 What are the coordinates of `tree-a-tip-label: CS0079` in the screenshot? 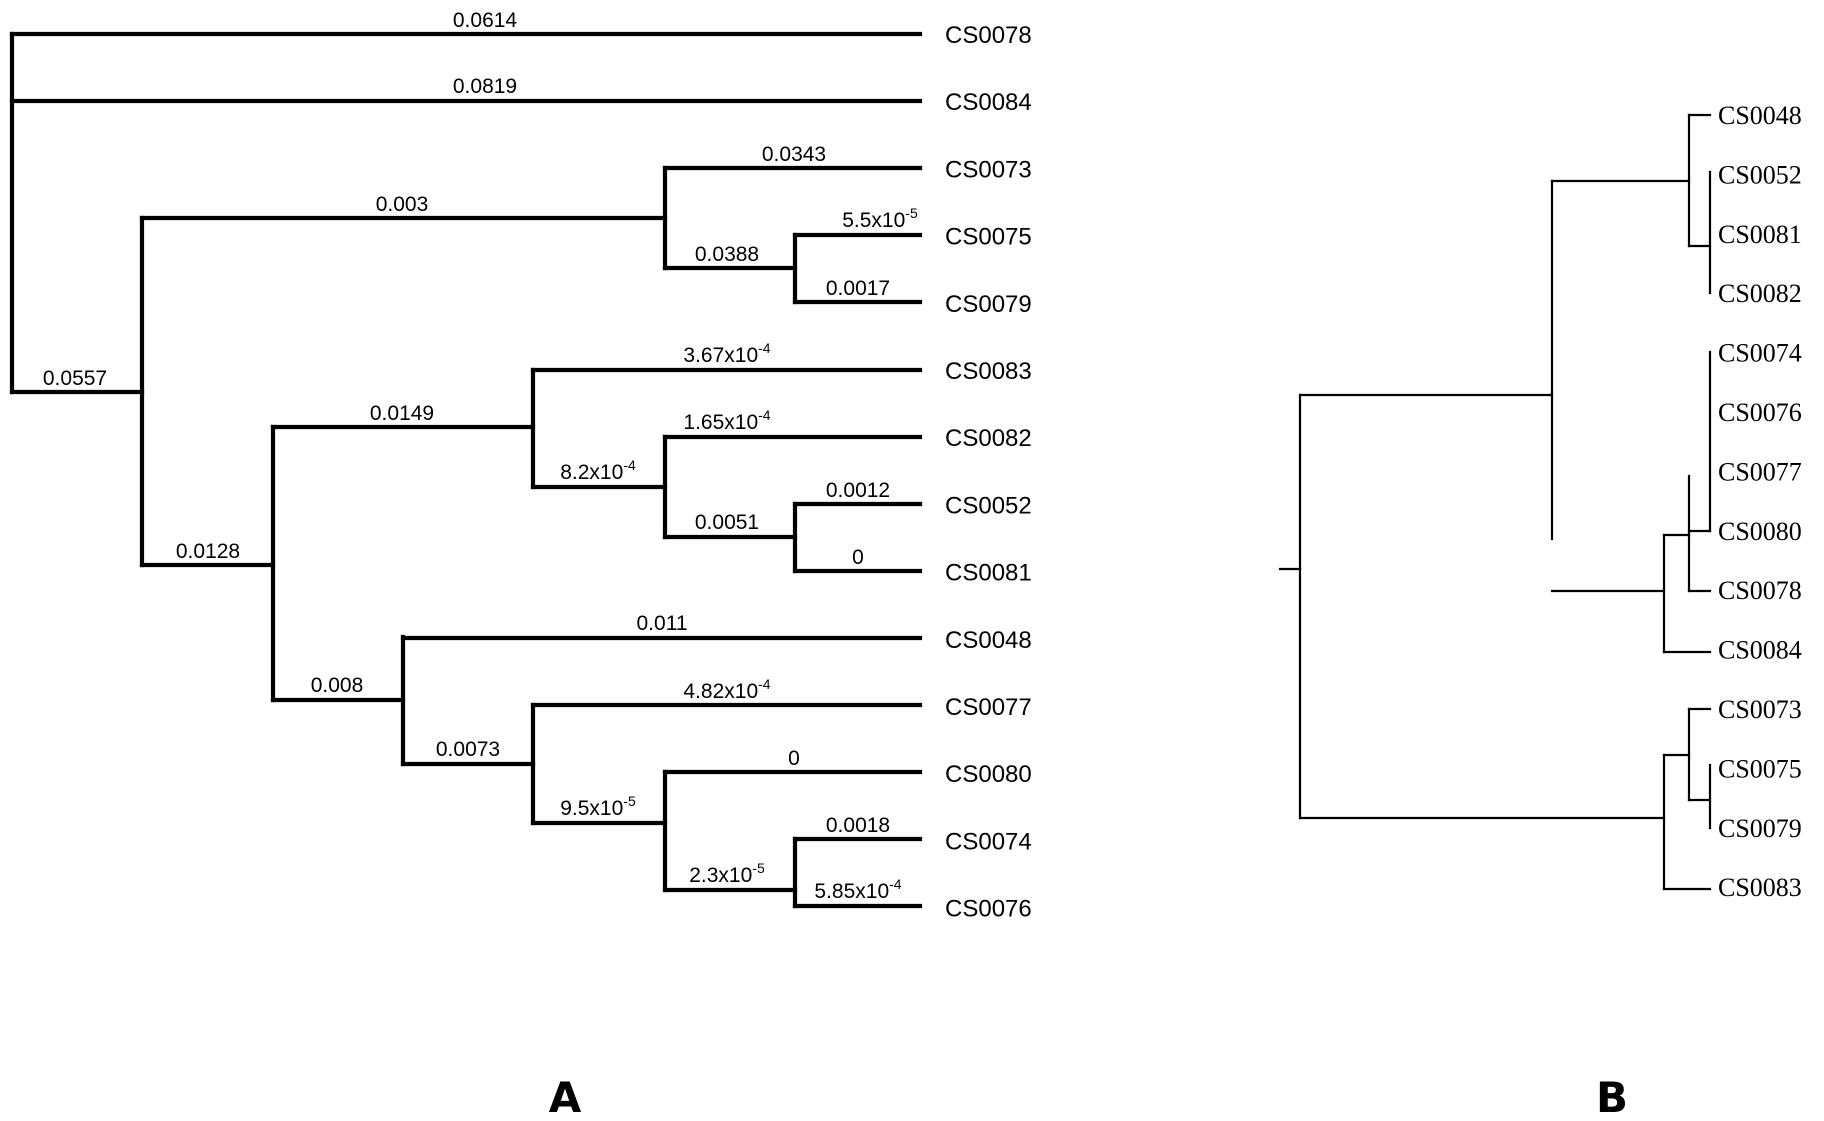 It's located at (988, 304).